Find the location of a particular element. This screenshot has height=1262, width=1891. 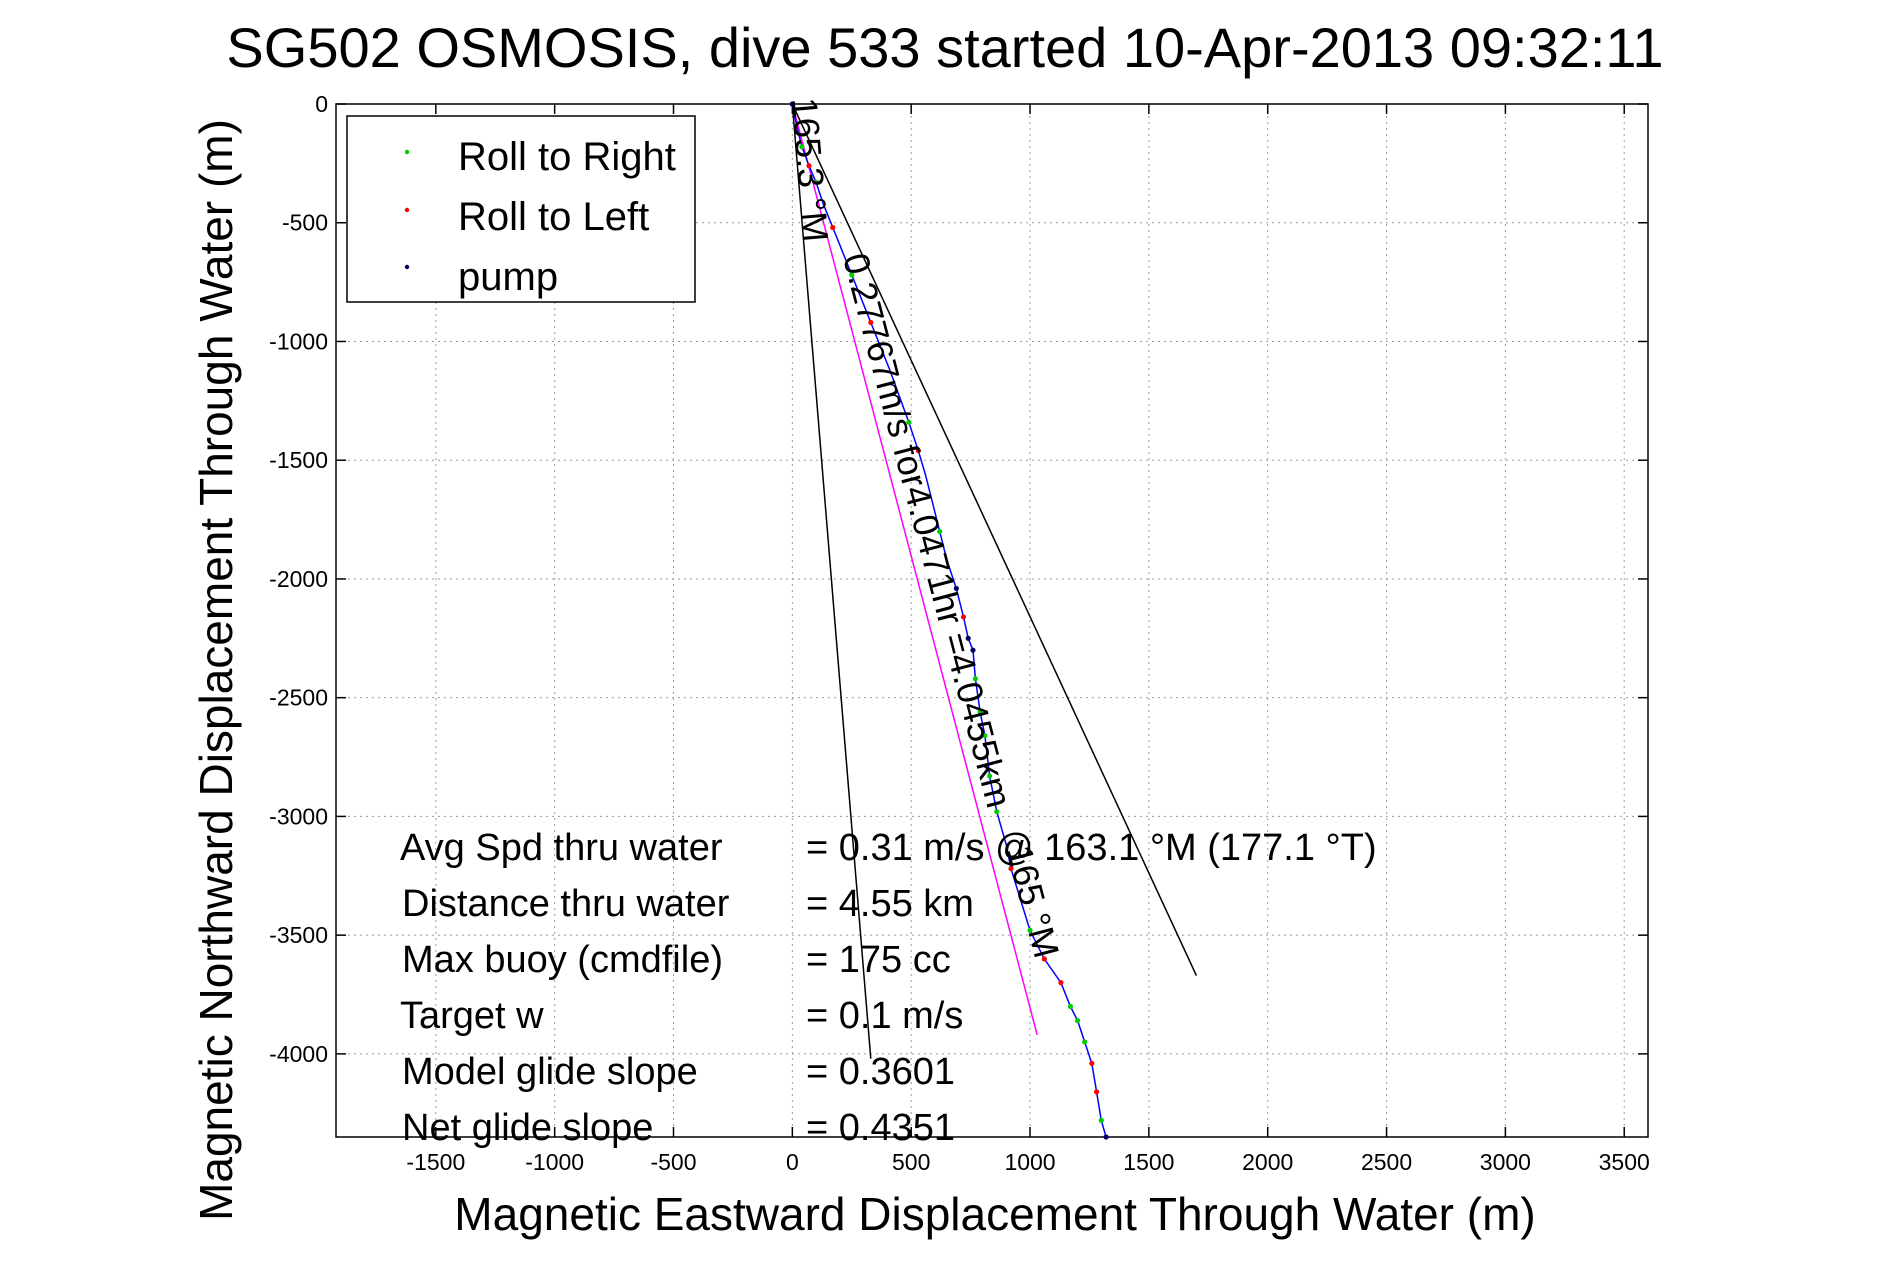

y-tick-label: -3500 is located at coordinates (298, 935).